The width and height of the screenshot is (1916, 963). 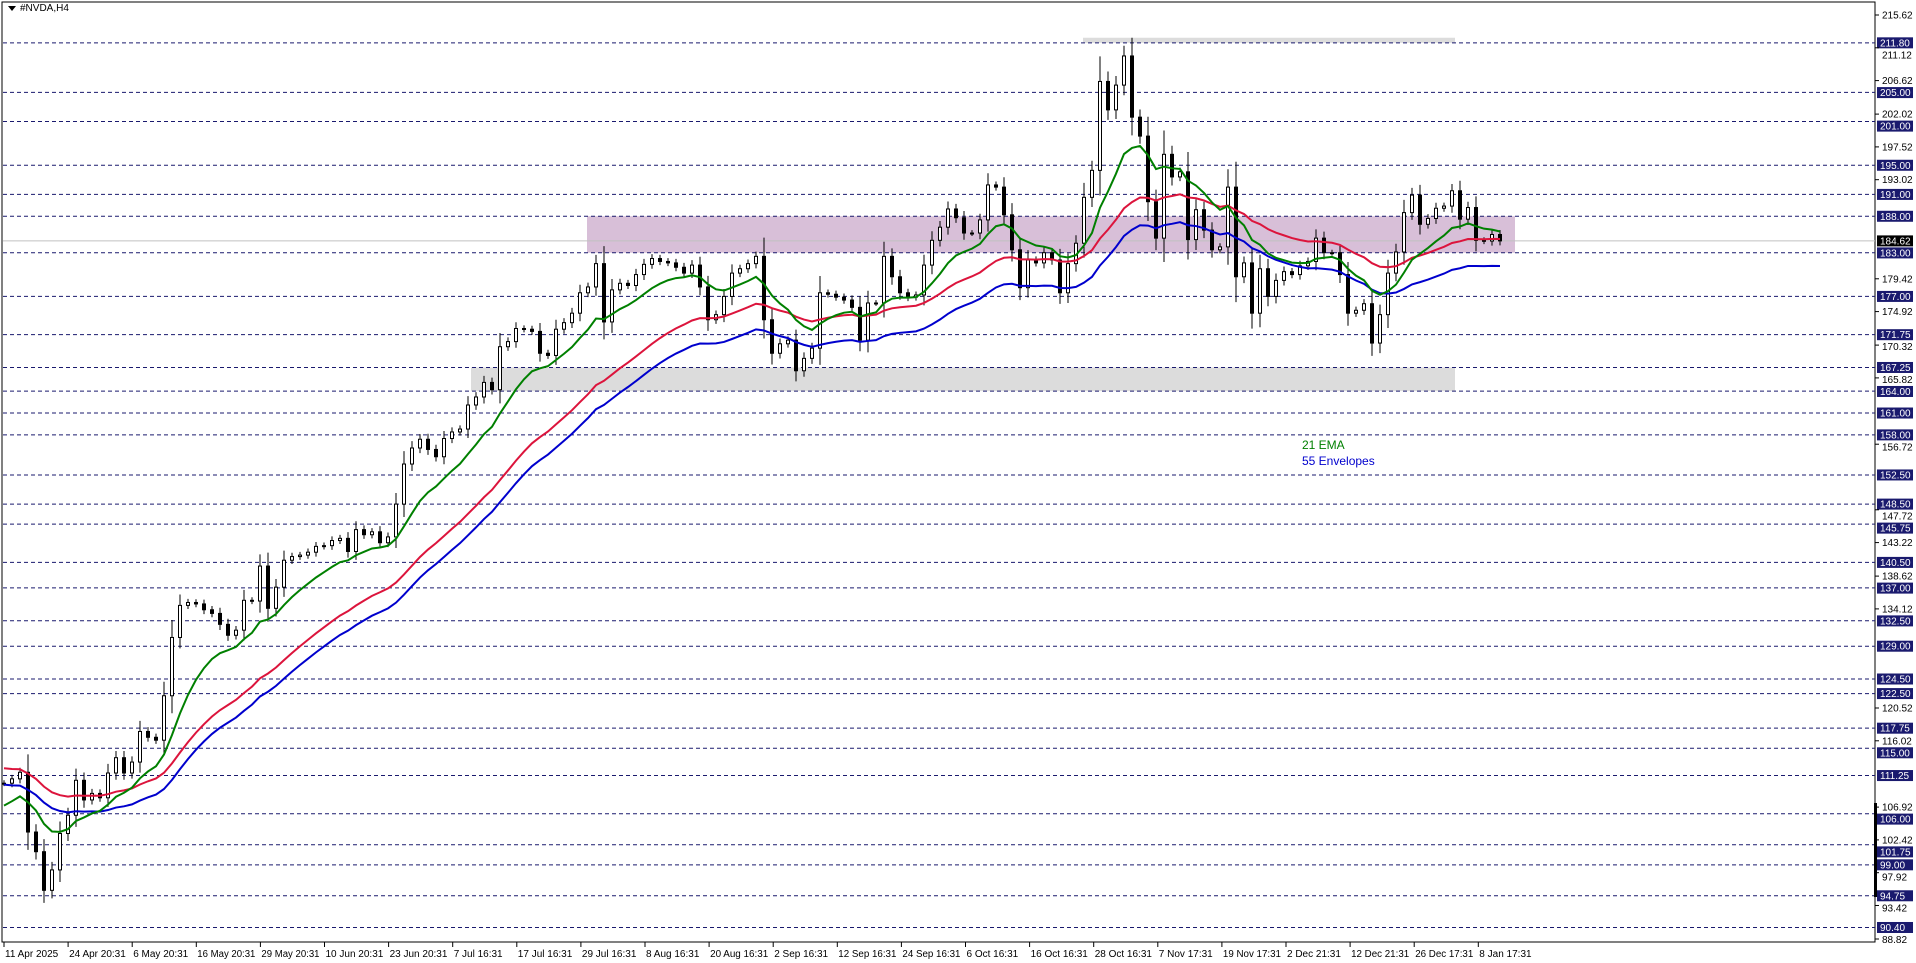 I want to click on x-tick-label: 24 Apr 20:31, so click(x=97, y=954).